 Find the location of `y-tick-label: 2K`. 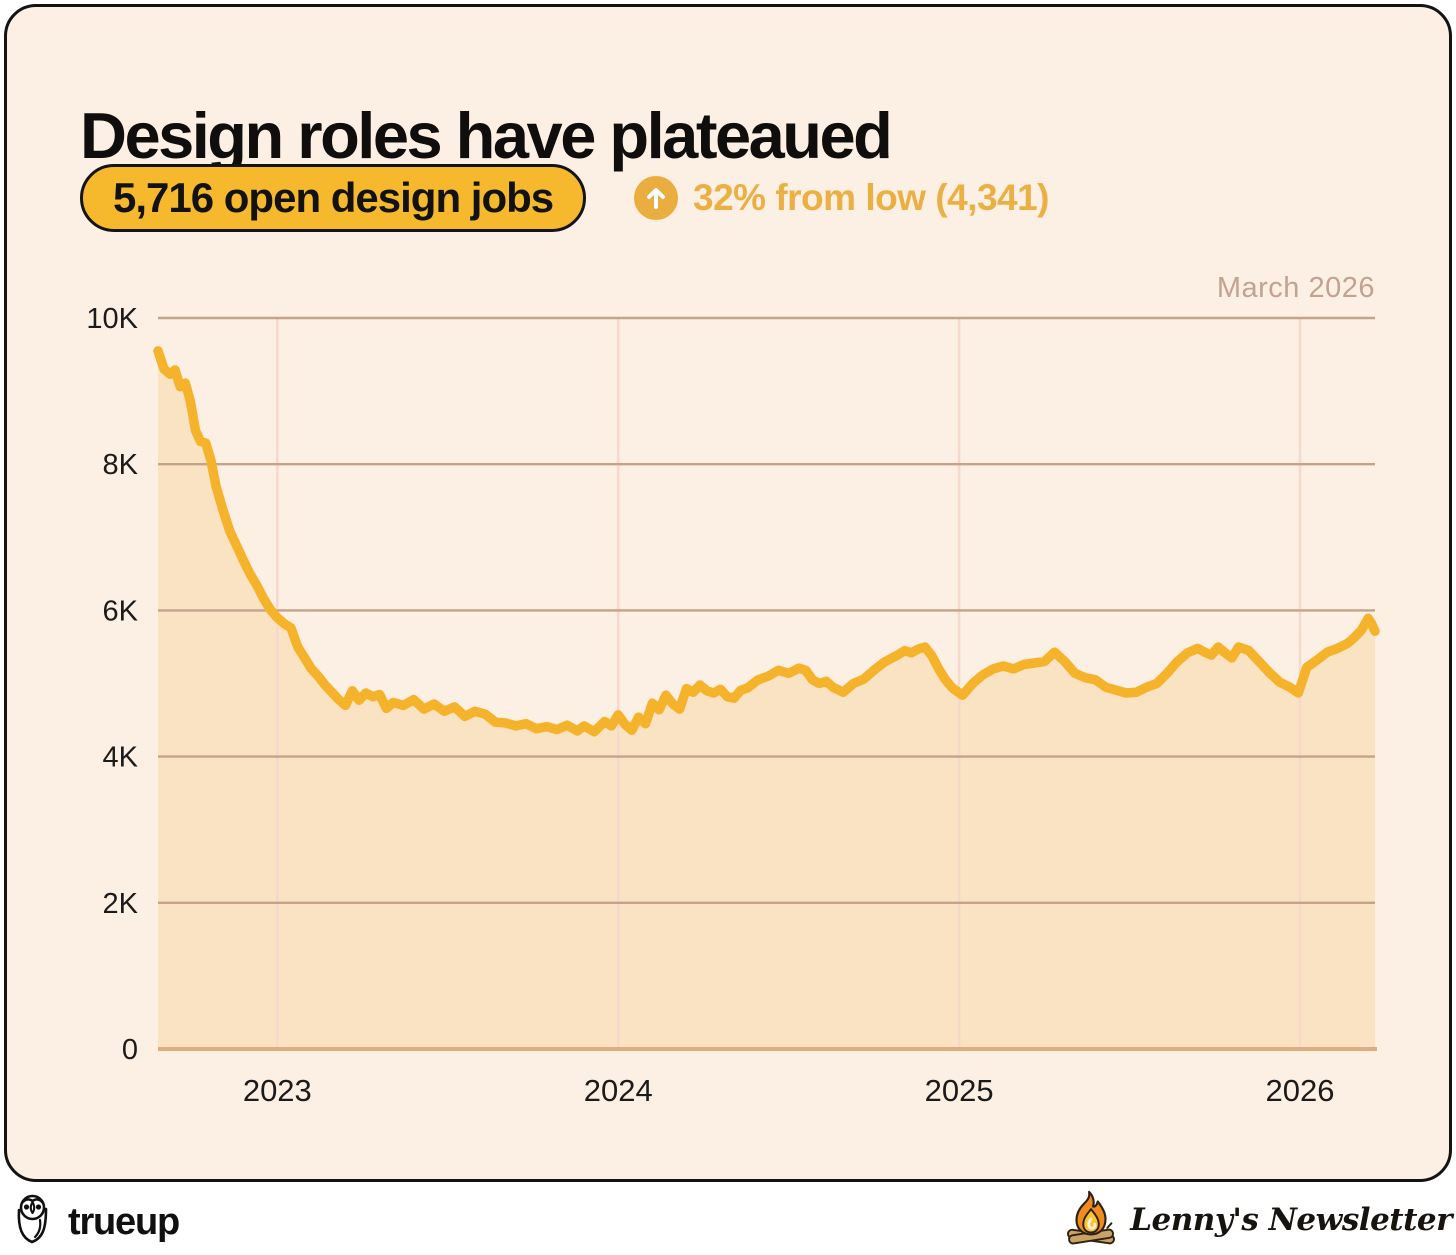

y-tick-label: 2K is located at coordinates (121, 904).